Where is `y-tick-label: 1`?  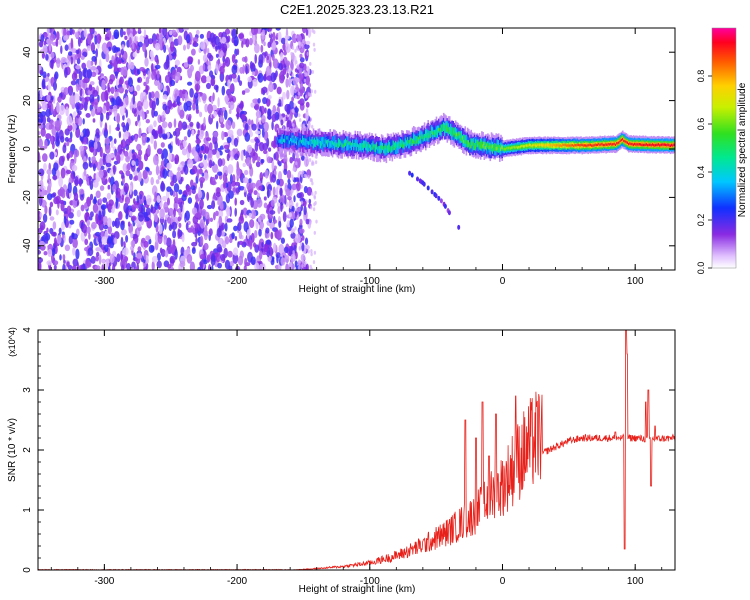 y-tick-label: 1 is located at coordinates (27, 510).